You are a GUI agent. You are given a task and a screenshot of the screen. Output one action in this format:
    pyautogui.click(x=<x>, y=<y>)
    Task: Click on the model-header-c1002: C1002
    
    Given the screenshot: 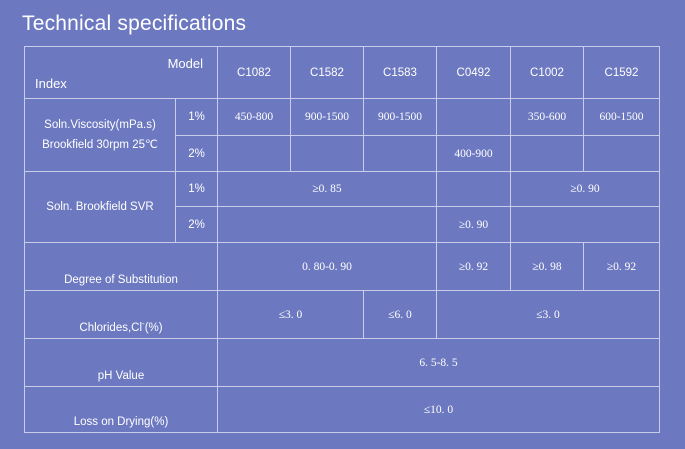 What is the action you would take?
    pyautogui.click(x=547, y=72)
    